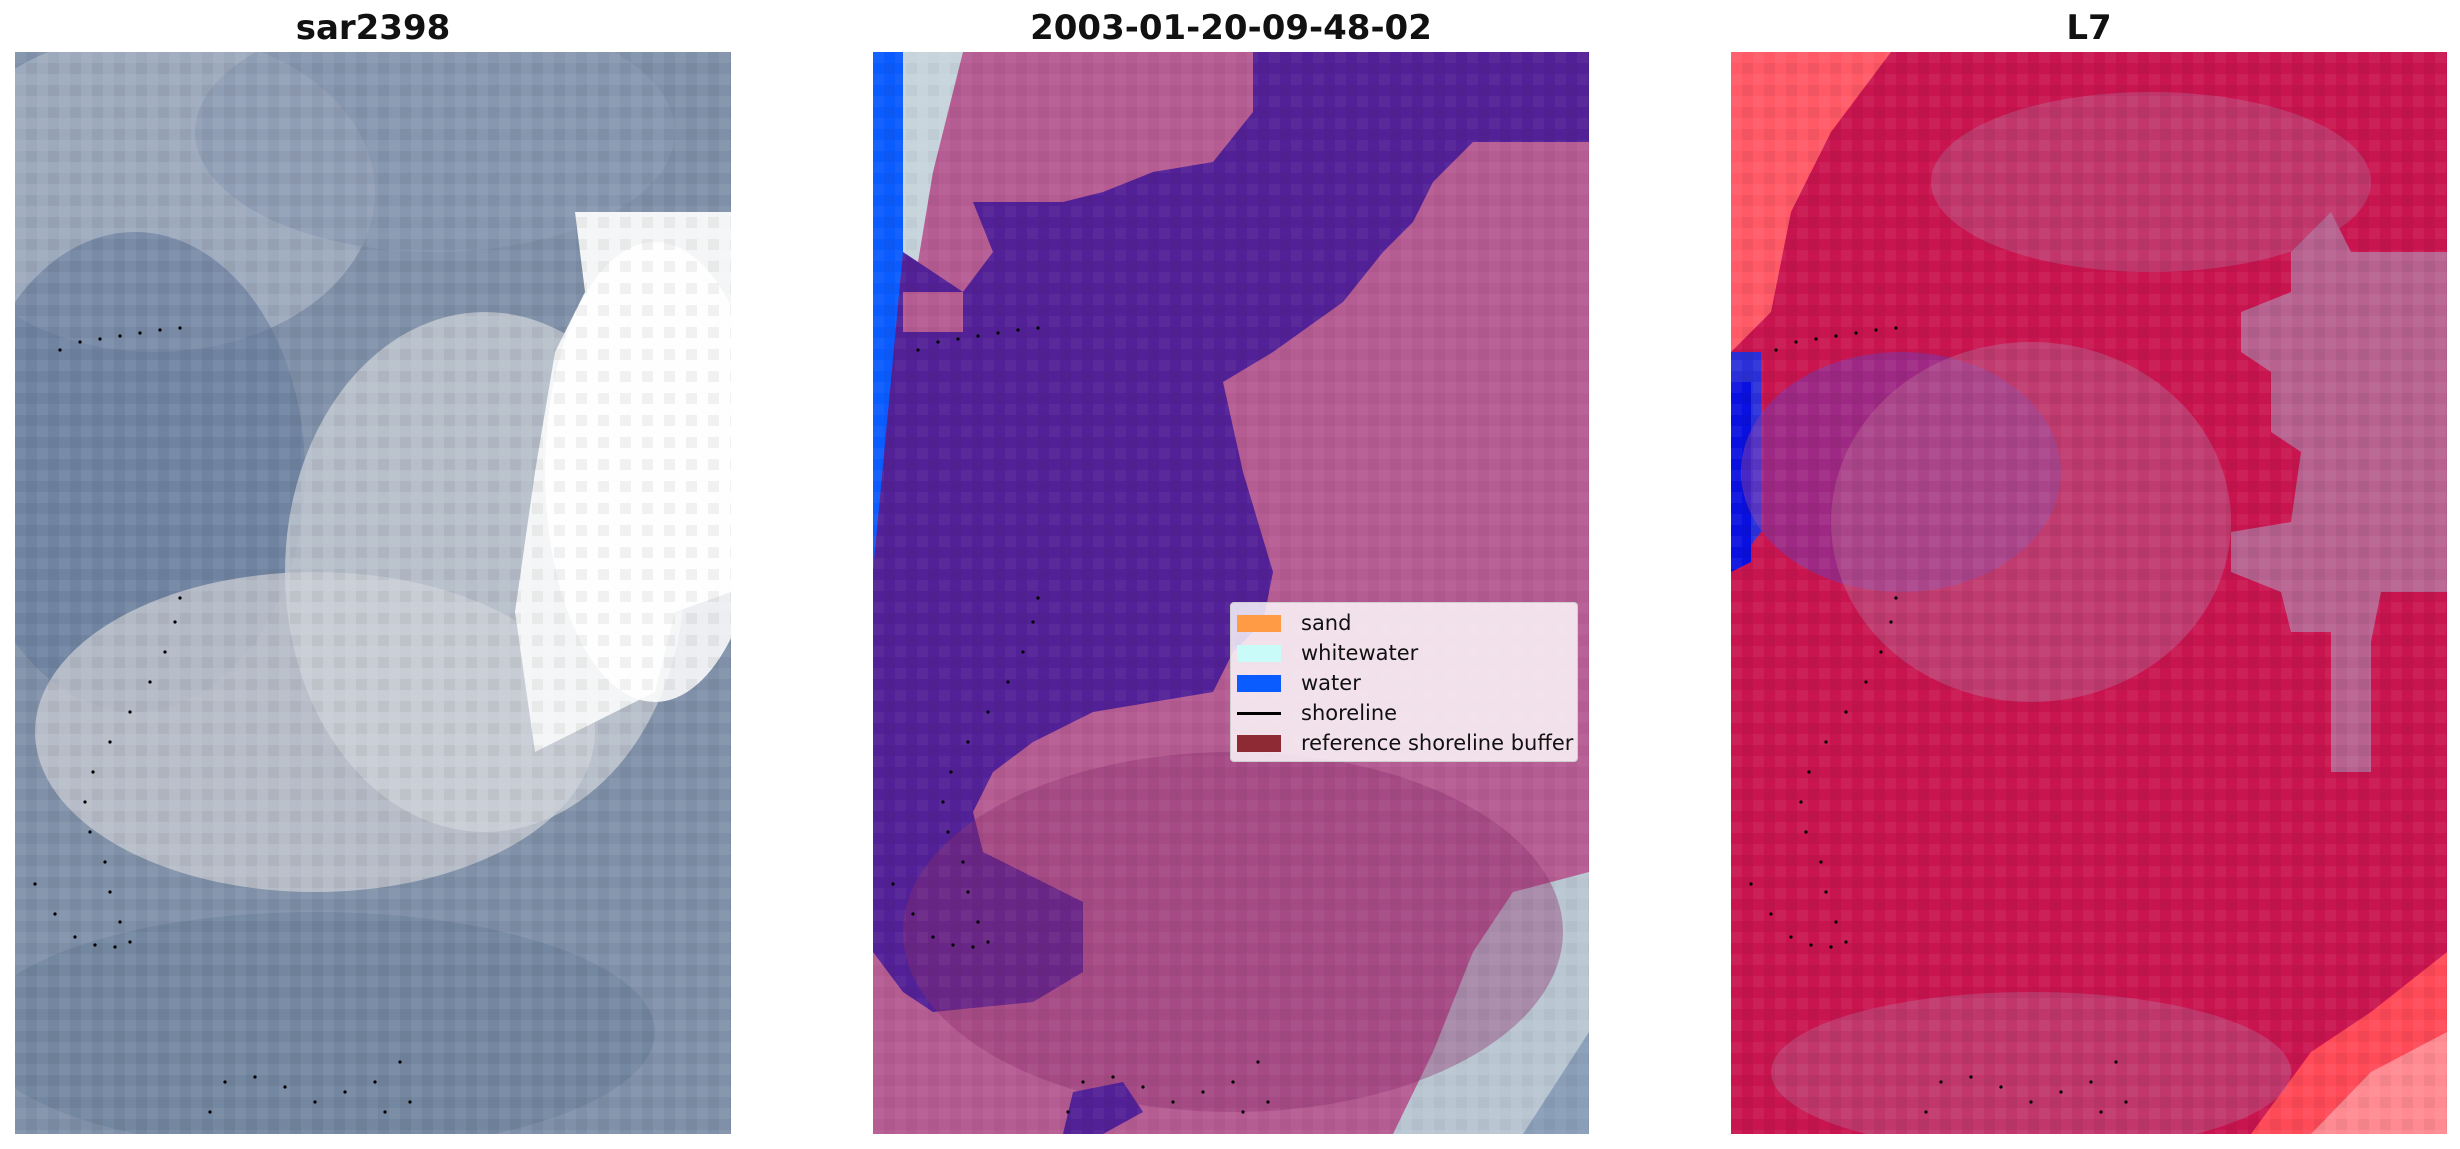  What do you see at coordinates (2089, 28) in the screenshot?
I see `panel-title-index: L7` at bounding box center [2089, 28].